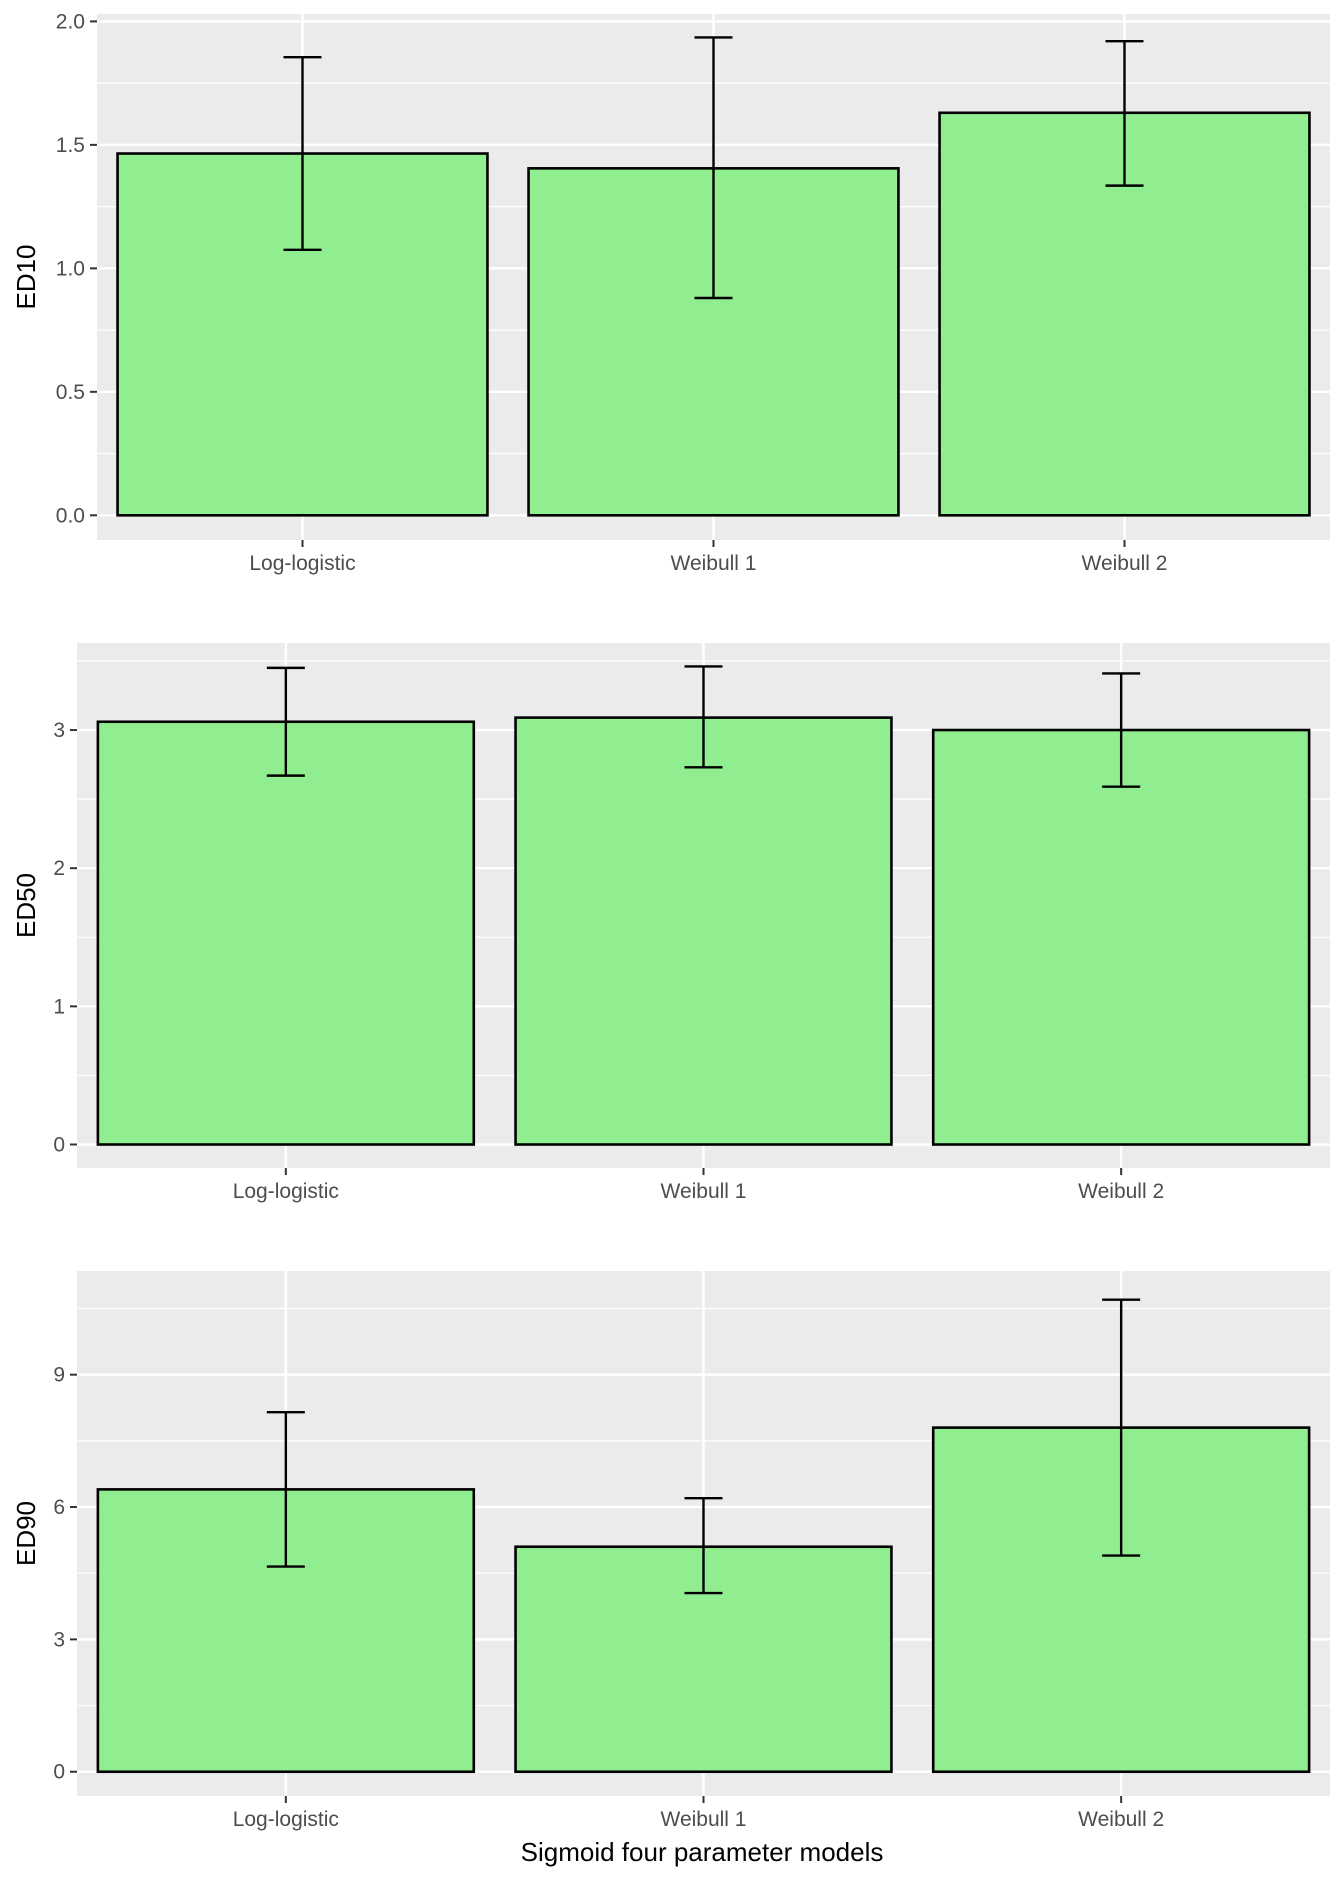 The height and width of the screenshot is (1881, 1344). I want to click on y-tick-label: 0.5, so click(70, 392).